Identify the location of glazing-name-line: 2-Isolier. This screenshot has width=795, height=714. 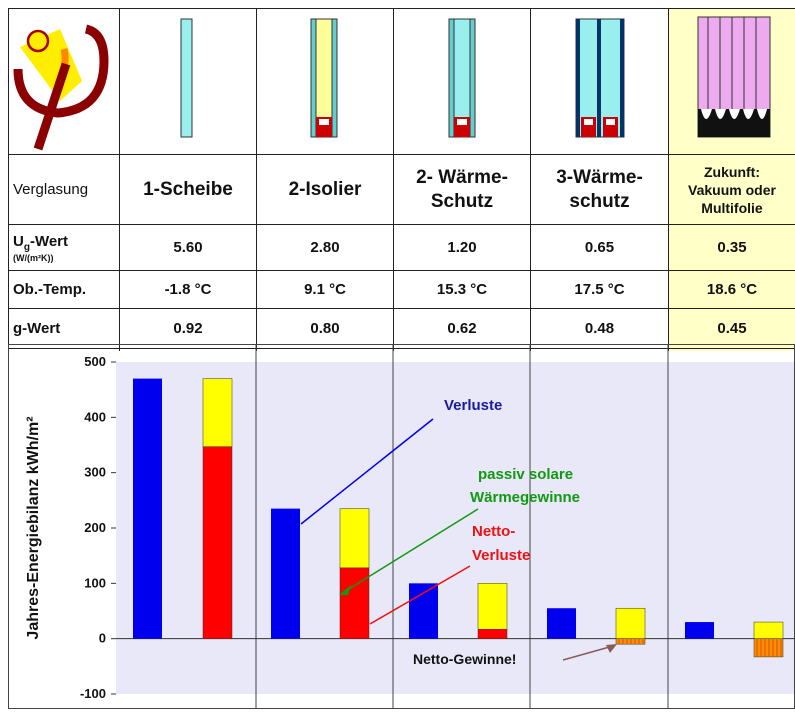
(325, 189).